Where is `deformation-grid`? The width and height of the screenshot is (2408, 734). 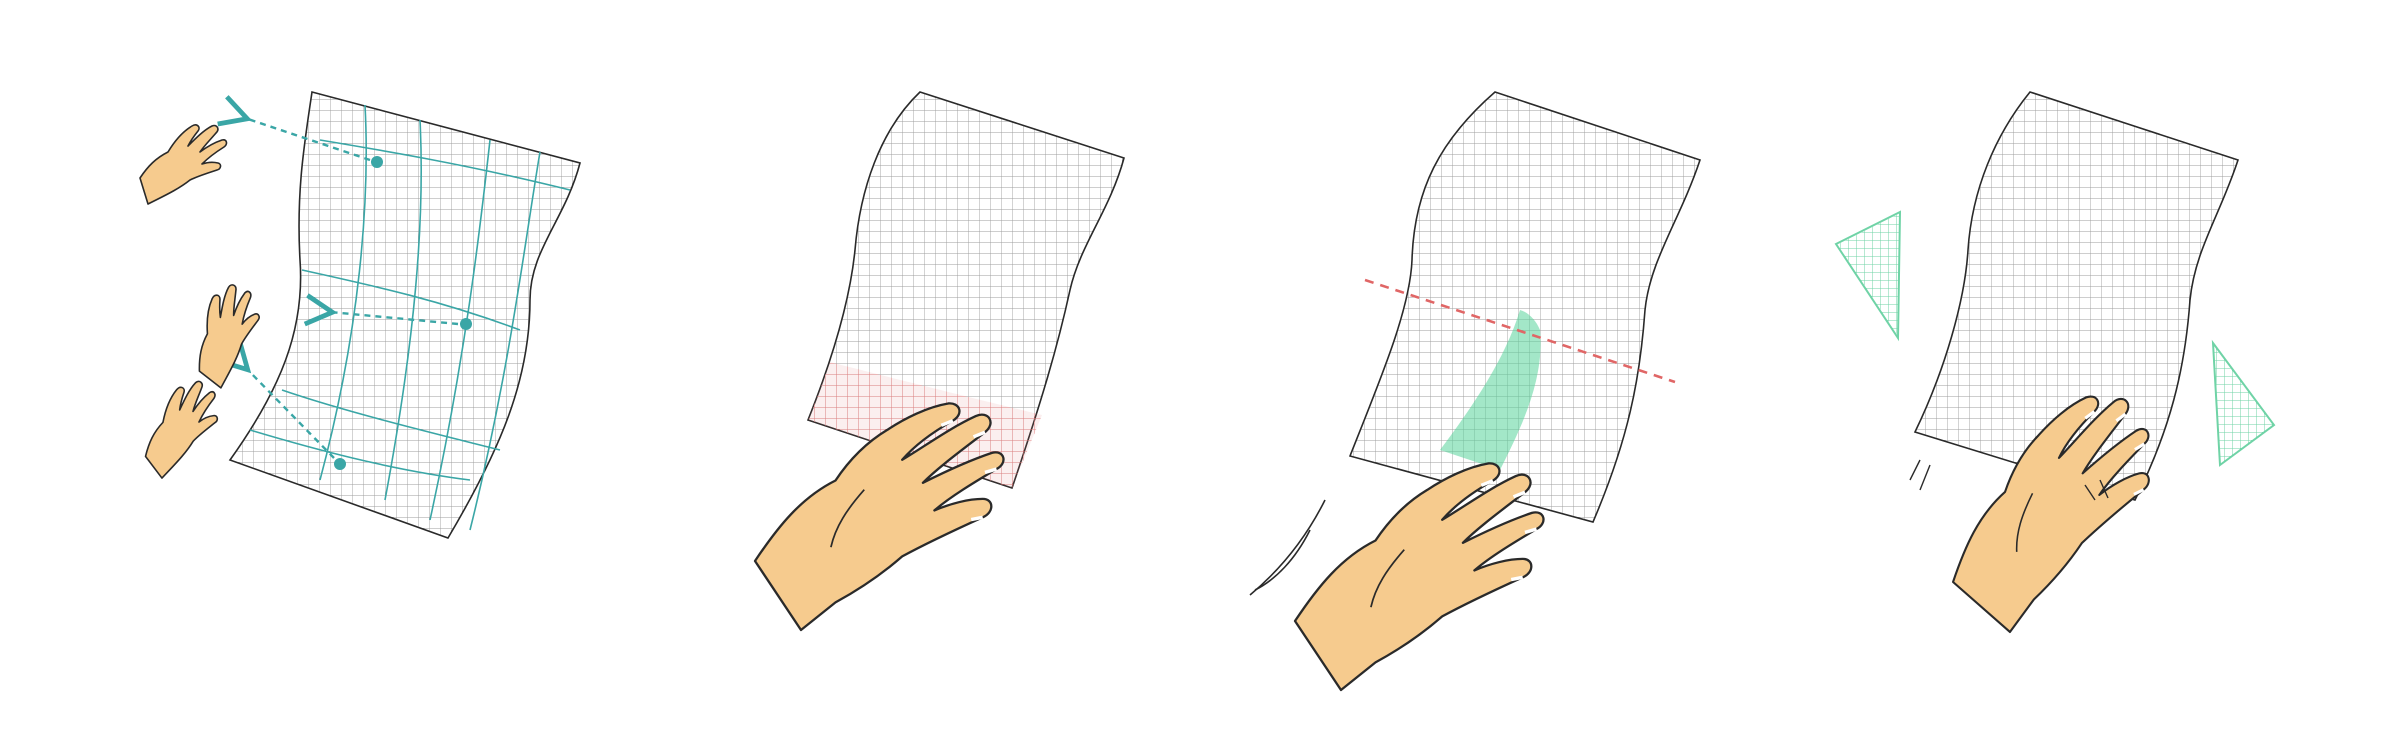
deformation-grid is located at coordinates (410, 317).